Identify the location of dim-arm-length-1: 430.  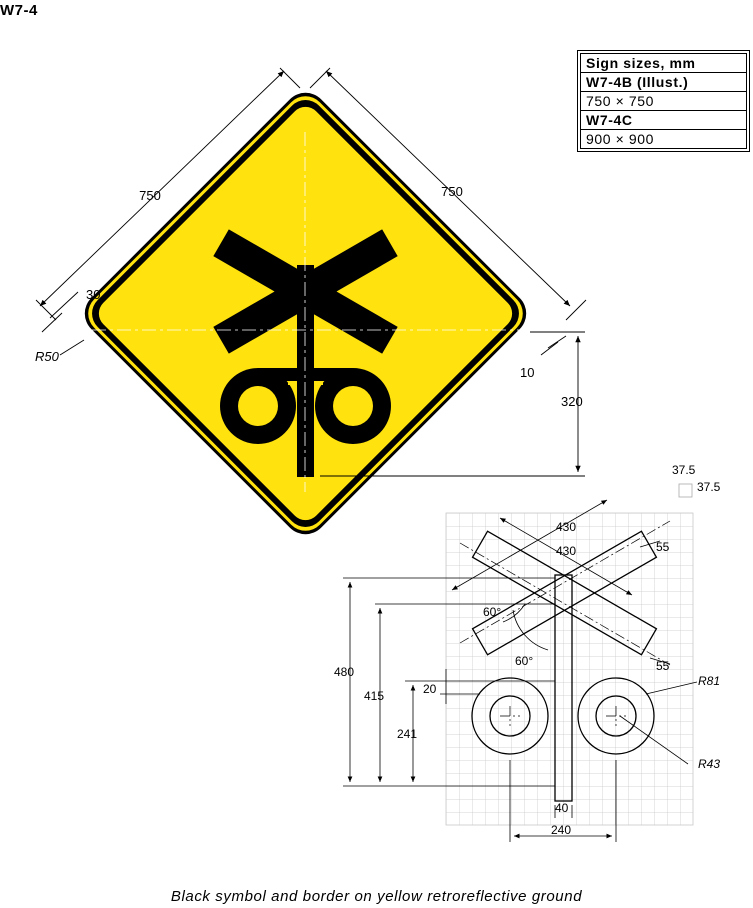
(566, 527).